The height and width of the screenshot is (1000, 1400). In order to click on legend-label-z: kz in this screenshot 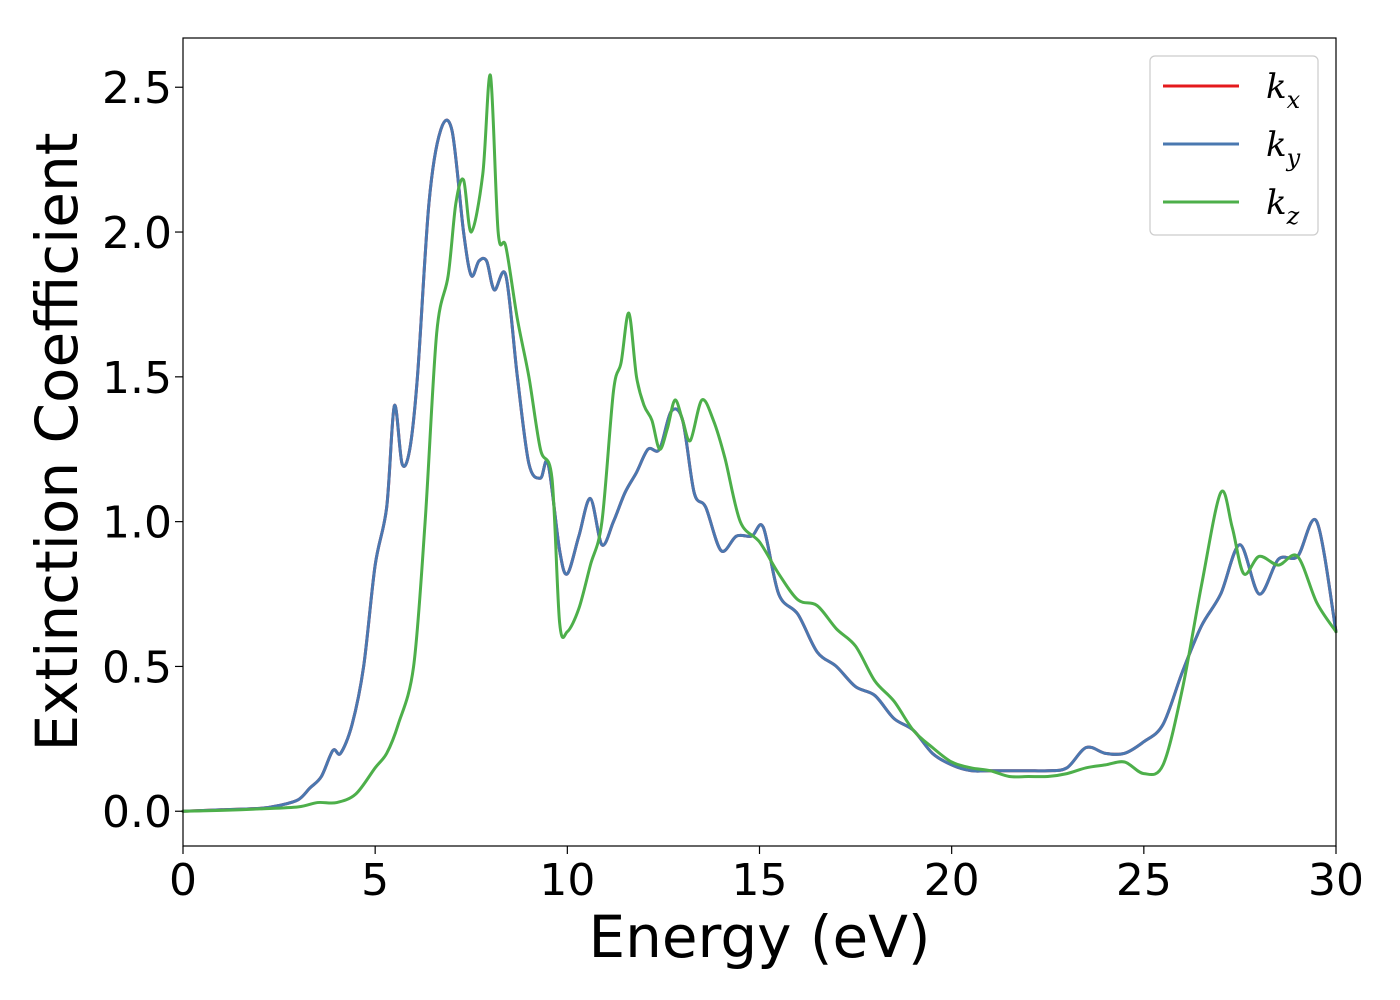, I will do `click(1283, 206)`.